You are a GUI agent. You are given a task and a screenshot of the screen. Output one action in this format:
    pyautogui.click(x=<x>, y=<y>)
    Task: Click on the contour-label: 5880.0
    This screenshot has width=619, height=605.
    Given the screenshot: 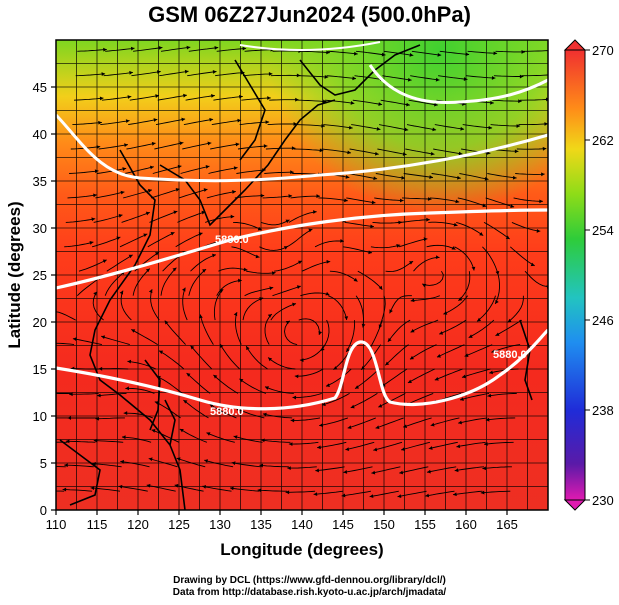 What is the action you would take?
    pyautogui.click(x=227, y=412)
    